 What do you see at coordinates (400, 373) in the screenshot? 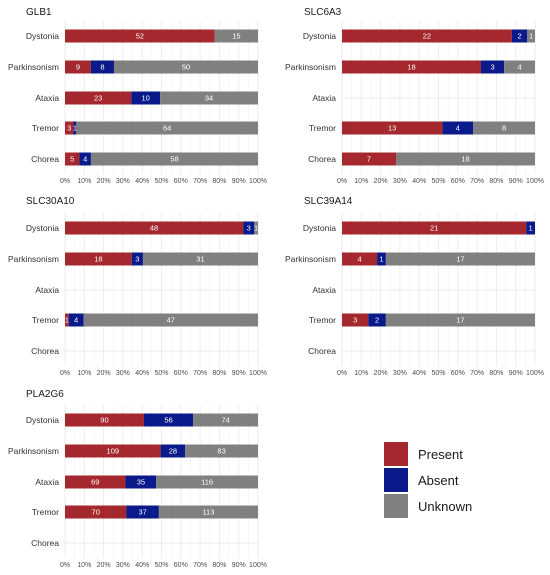
I see `x-tick-label: 30%` at bounding box center [400, 373].